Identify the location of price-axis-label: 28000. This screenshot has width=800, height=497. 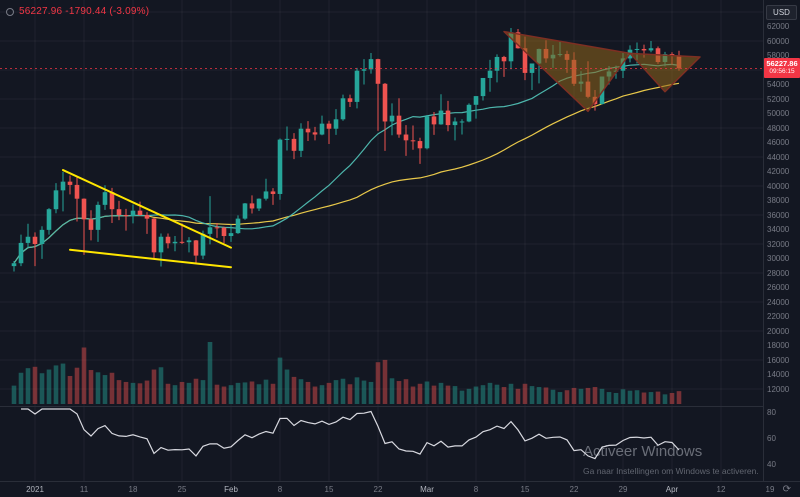
(778, 273).